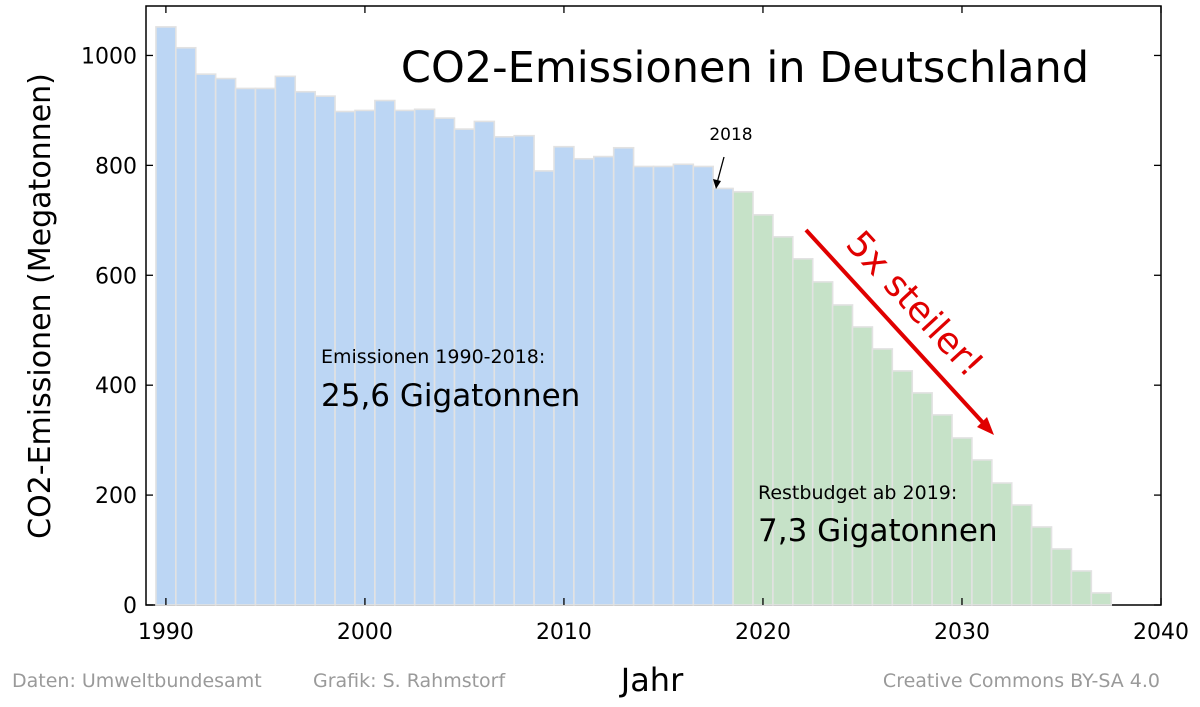 This screenshot has width=1200, height=707. I want to click on x-tick-label-2000: 2000, so click(365, 632).